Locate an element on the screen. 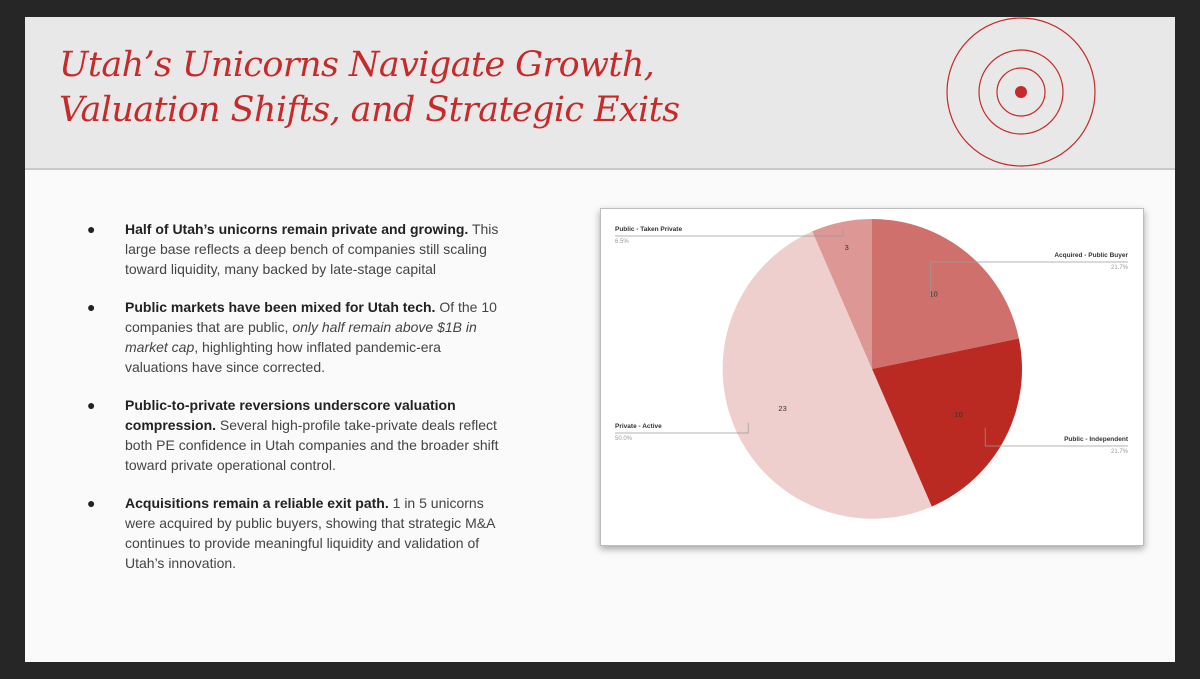  bullet-italic: only half remain above $1B in market cap is located at coordinates (301, 337).